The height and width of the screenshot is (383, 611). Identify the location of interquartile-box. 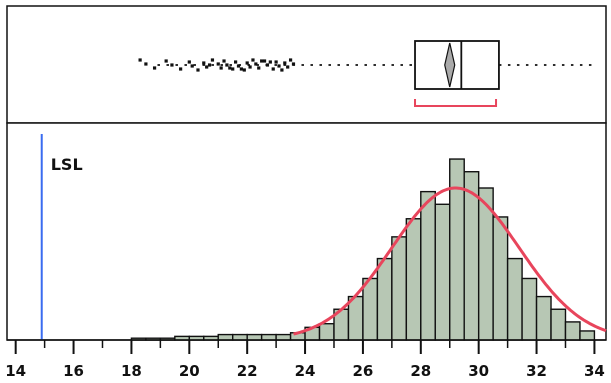
(457, 65).